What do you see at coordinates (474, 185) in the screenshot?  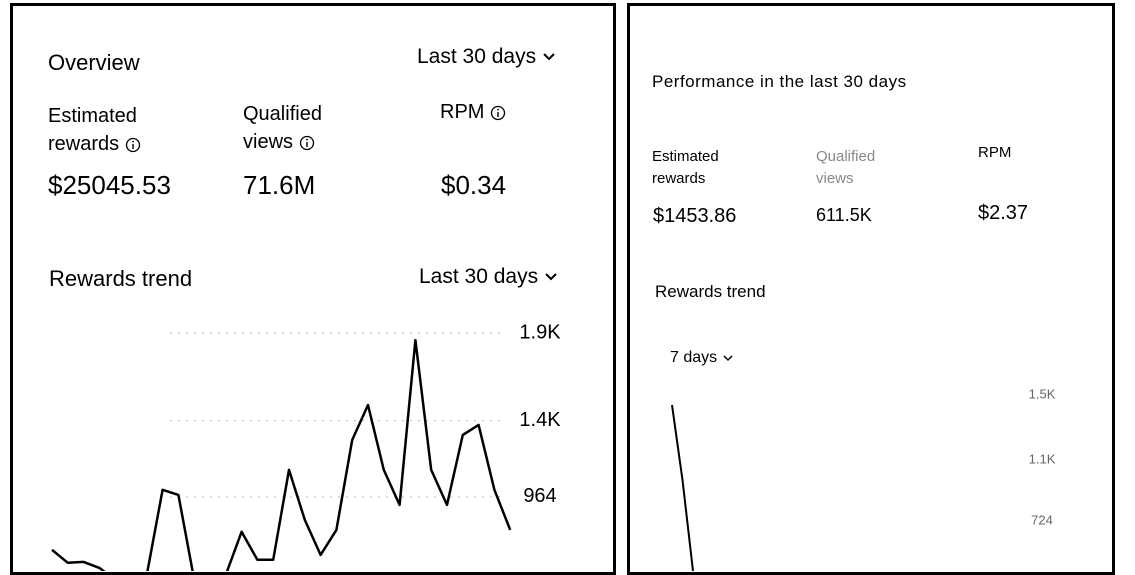 I see `metric-value: $0.34` at bounding box center [474, 185].